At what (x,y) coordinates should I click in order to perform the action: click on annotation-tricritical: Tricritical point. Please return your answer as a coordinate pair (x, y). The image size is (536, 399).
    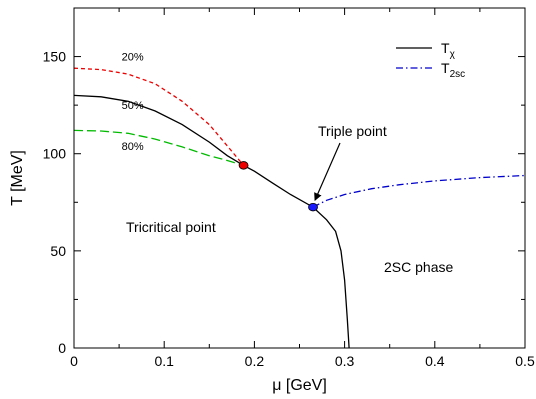
    Looking at the image, I should click on (171, 227).